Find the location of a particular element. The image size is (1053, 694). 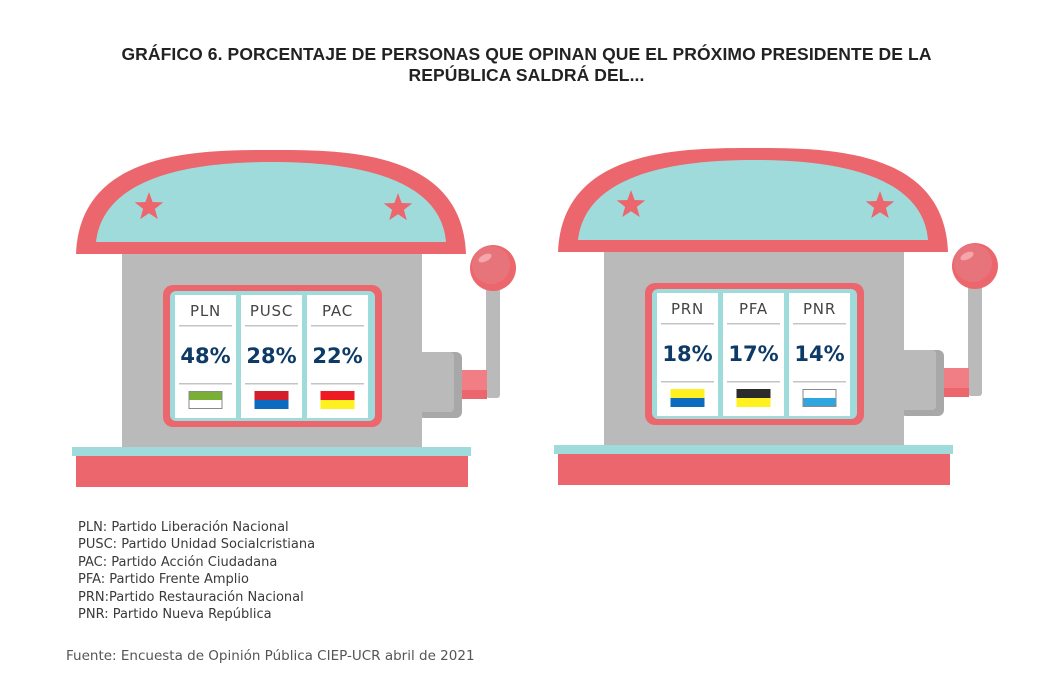

percent-value: 18% is located at coordinates (687, 354).